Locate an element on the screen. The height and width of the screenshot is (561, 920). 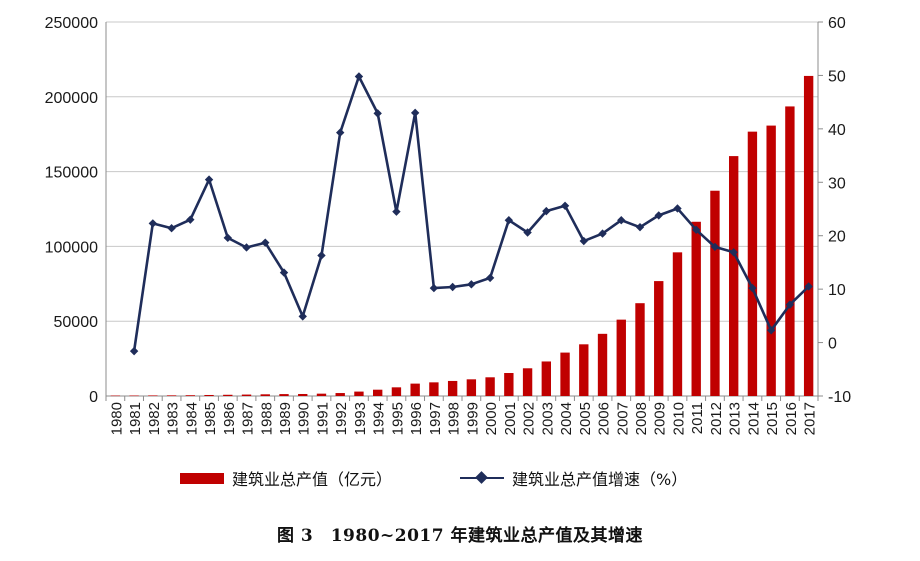
legend-label-output: 建筑业总产值（亿元） is located at coordinates (312, 479).